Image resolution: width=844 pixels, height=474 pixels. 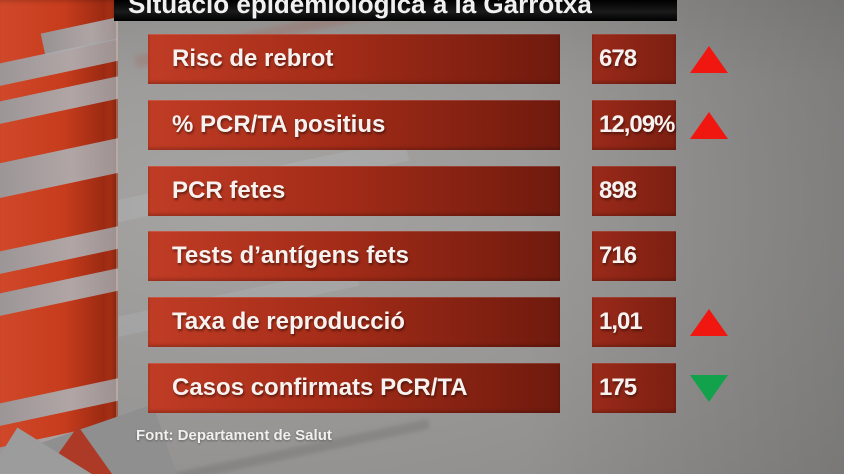 I want to click on stat-label-bar: Taxa de reproducció, so click(x=354, y=322).